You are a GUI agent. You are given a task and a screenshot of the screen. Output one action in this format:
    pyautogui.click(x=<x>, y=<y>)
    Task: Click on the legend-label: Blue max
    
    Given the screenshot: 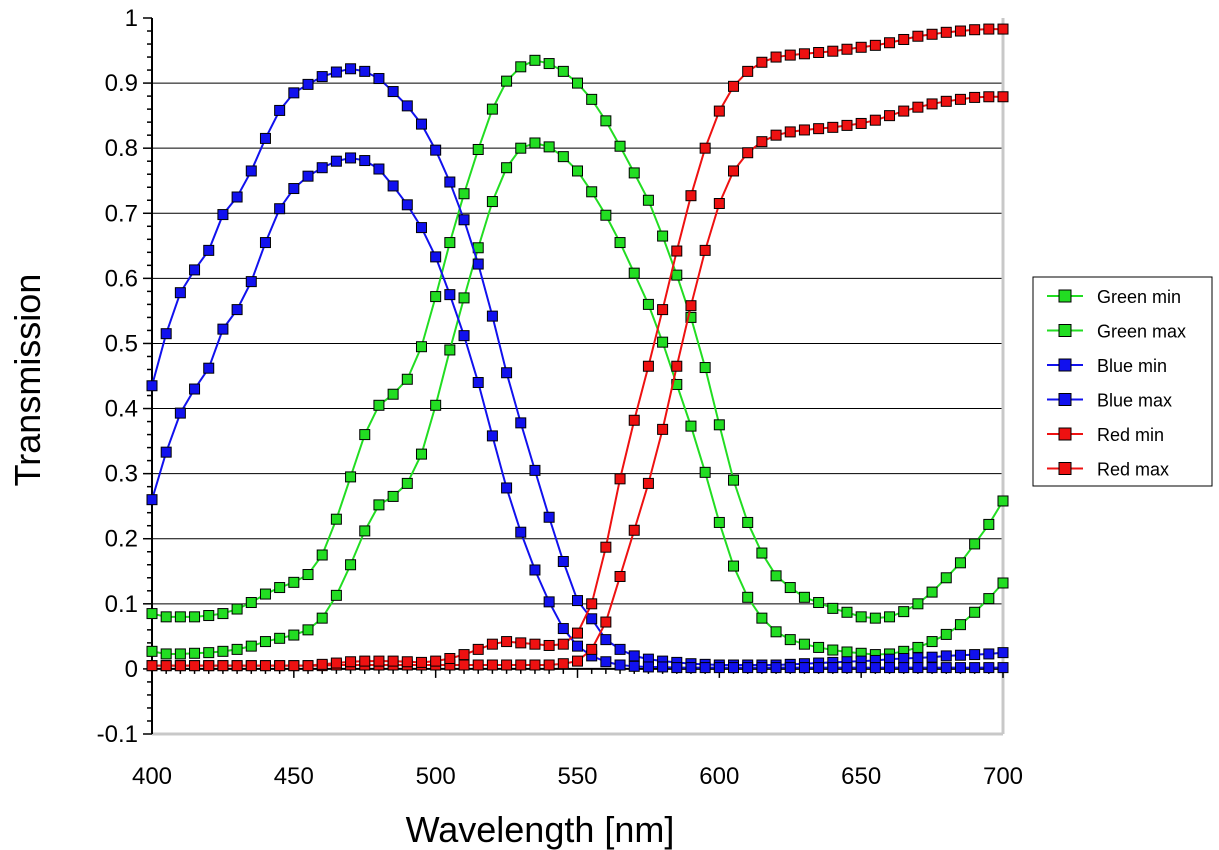 What is the action you would take?
    pyautogui.click(x=1134, y=401)
    